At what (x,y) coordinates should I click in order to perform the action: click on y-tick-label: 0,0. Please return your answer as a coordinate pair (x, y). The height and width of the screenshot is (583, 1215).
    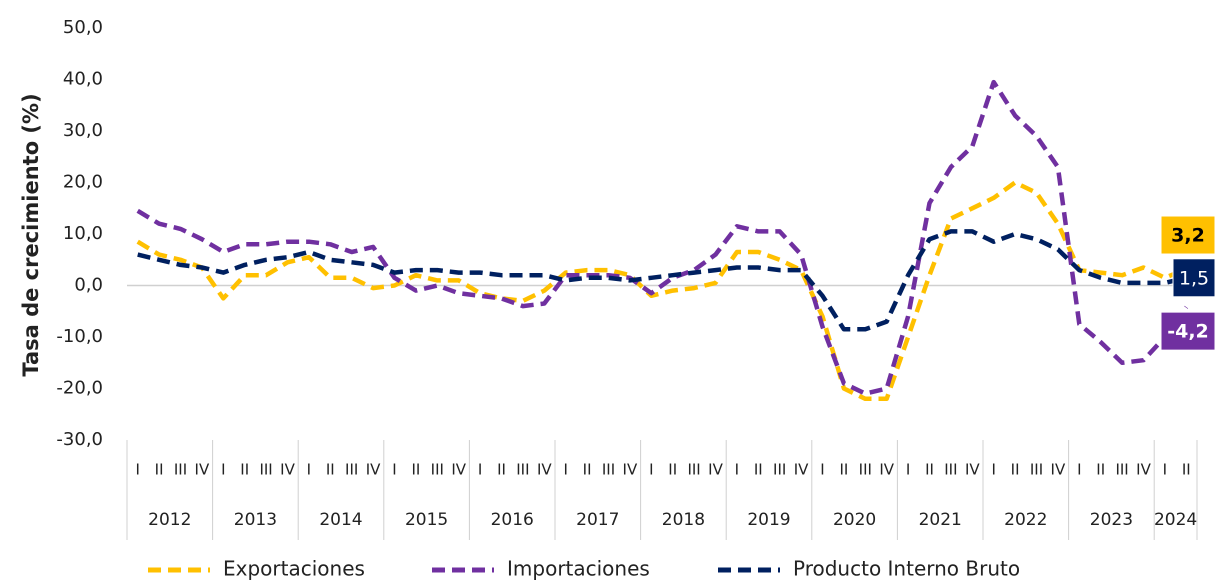
    Looking at the image, I should click on (88, 285).